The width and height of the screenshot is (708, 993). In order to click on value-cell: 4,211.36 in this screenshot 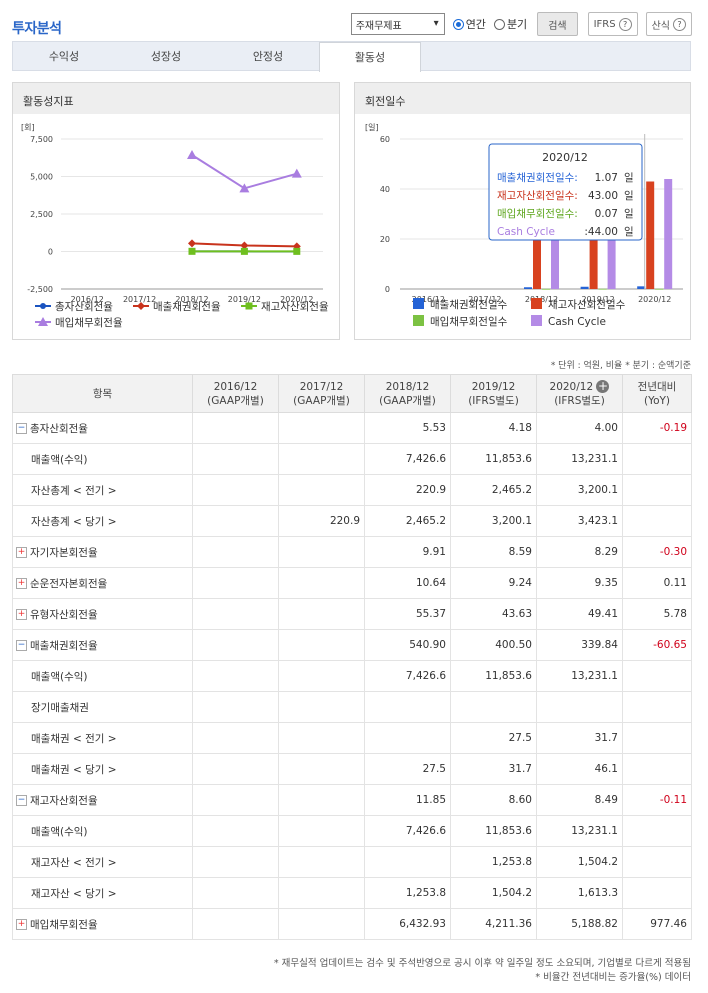, I will do `click(493, 924)`.